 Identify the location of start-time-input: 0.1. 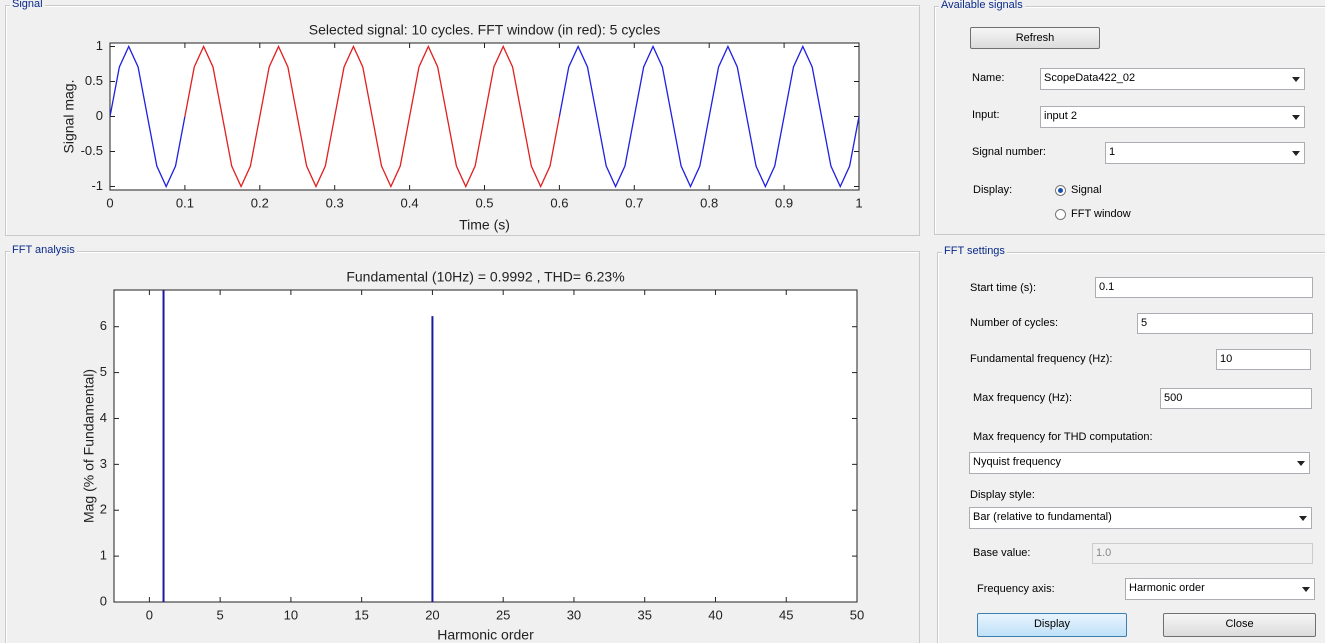
(1204, 287).